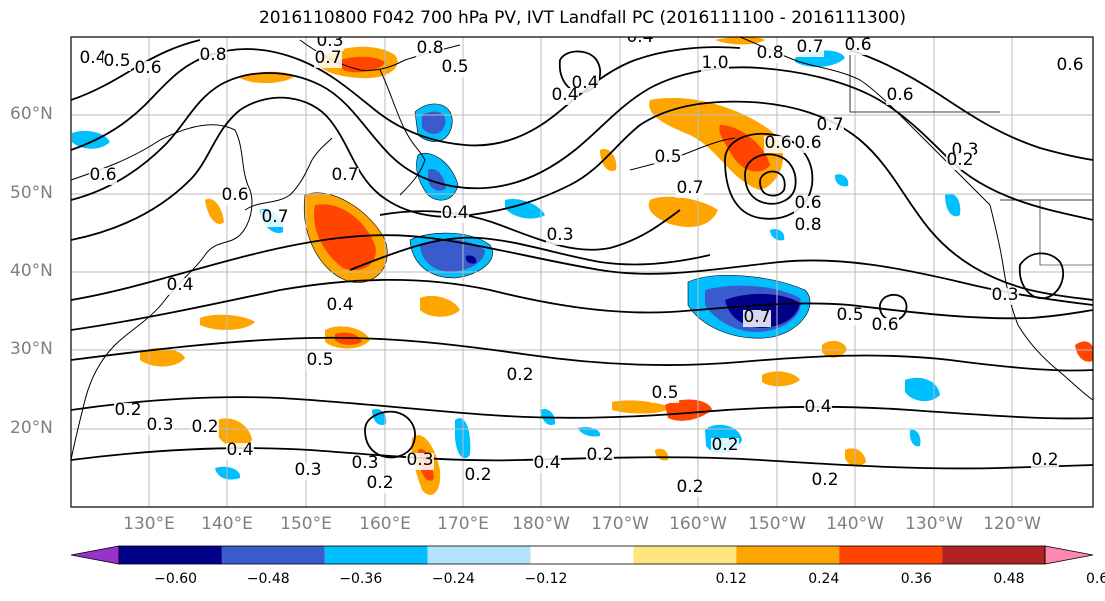 The width and height of the screenshot is (1105, 601). What do you see at coordinates (402, 132) in the screenshot?
I see `coast-kamchatka` at bounding box center [402, 132].